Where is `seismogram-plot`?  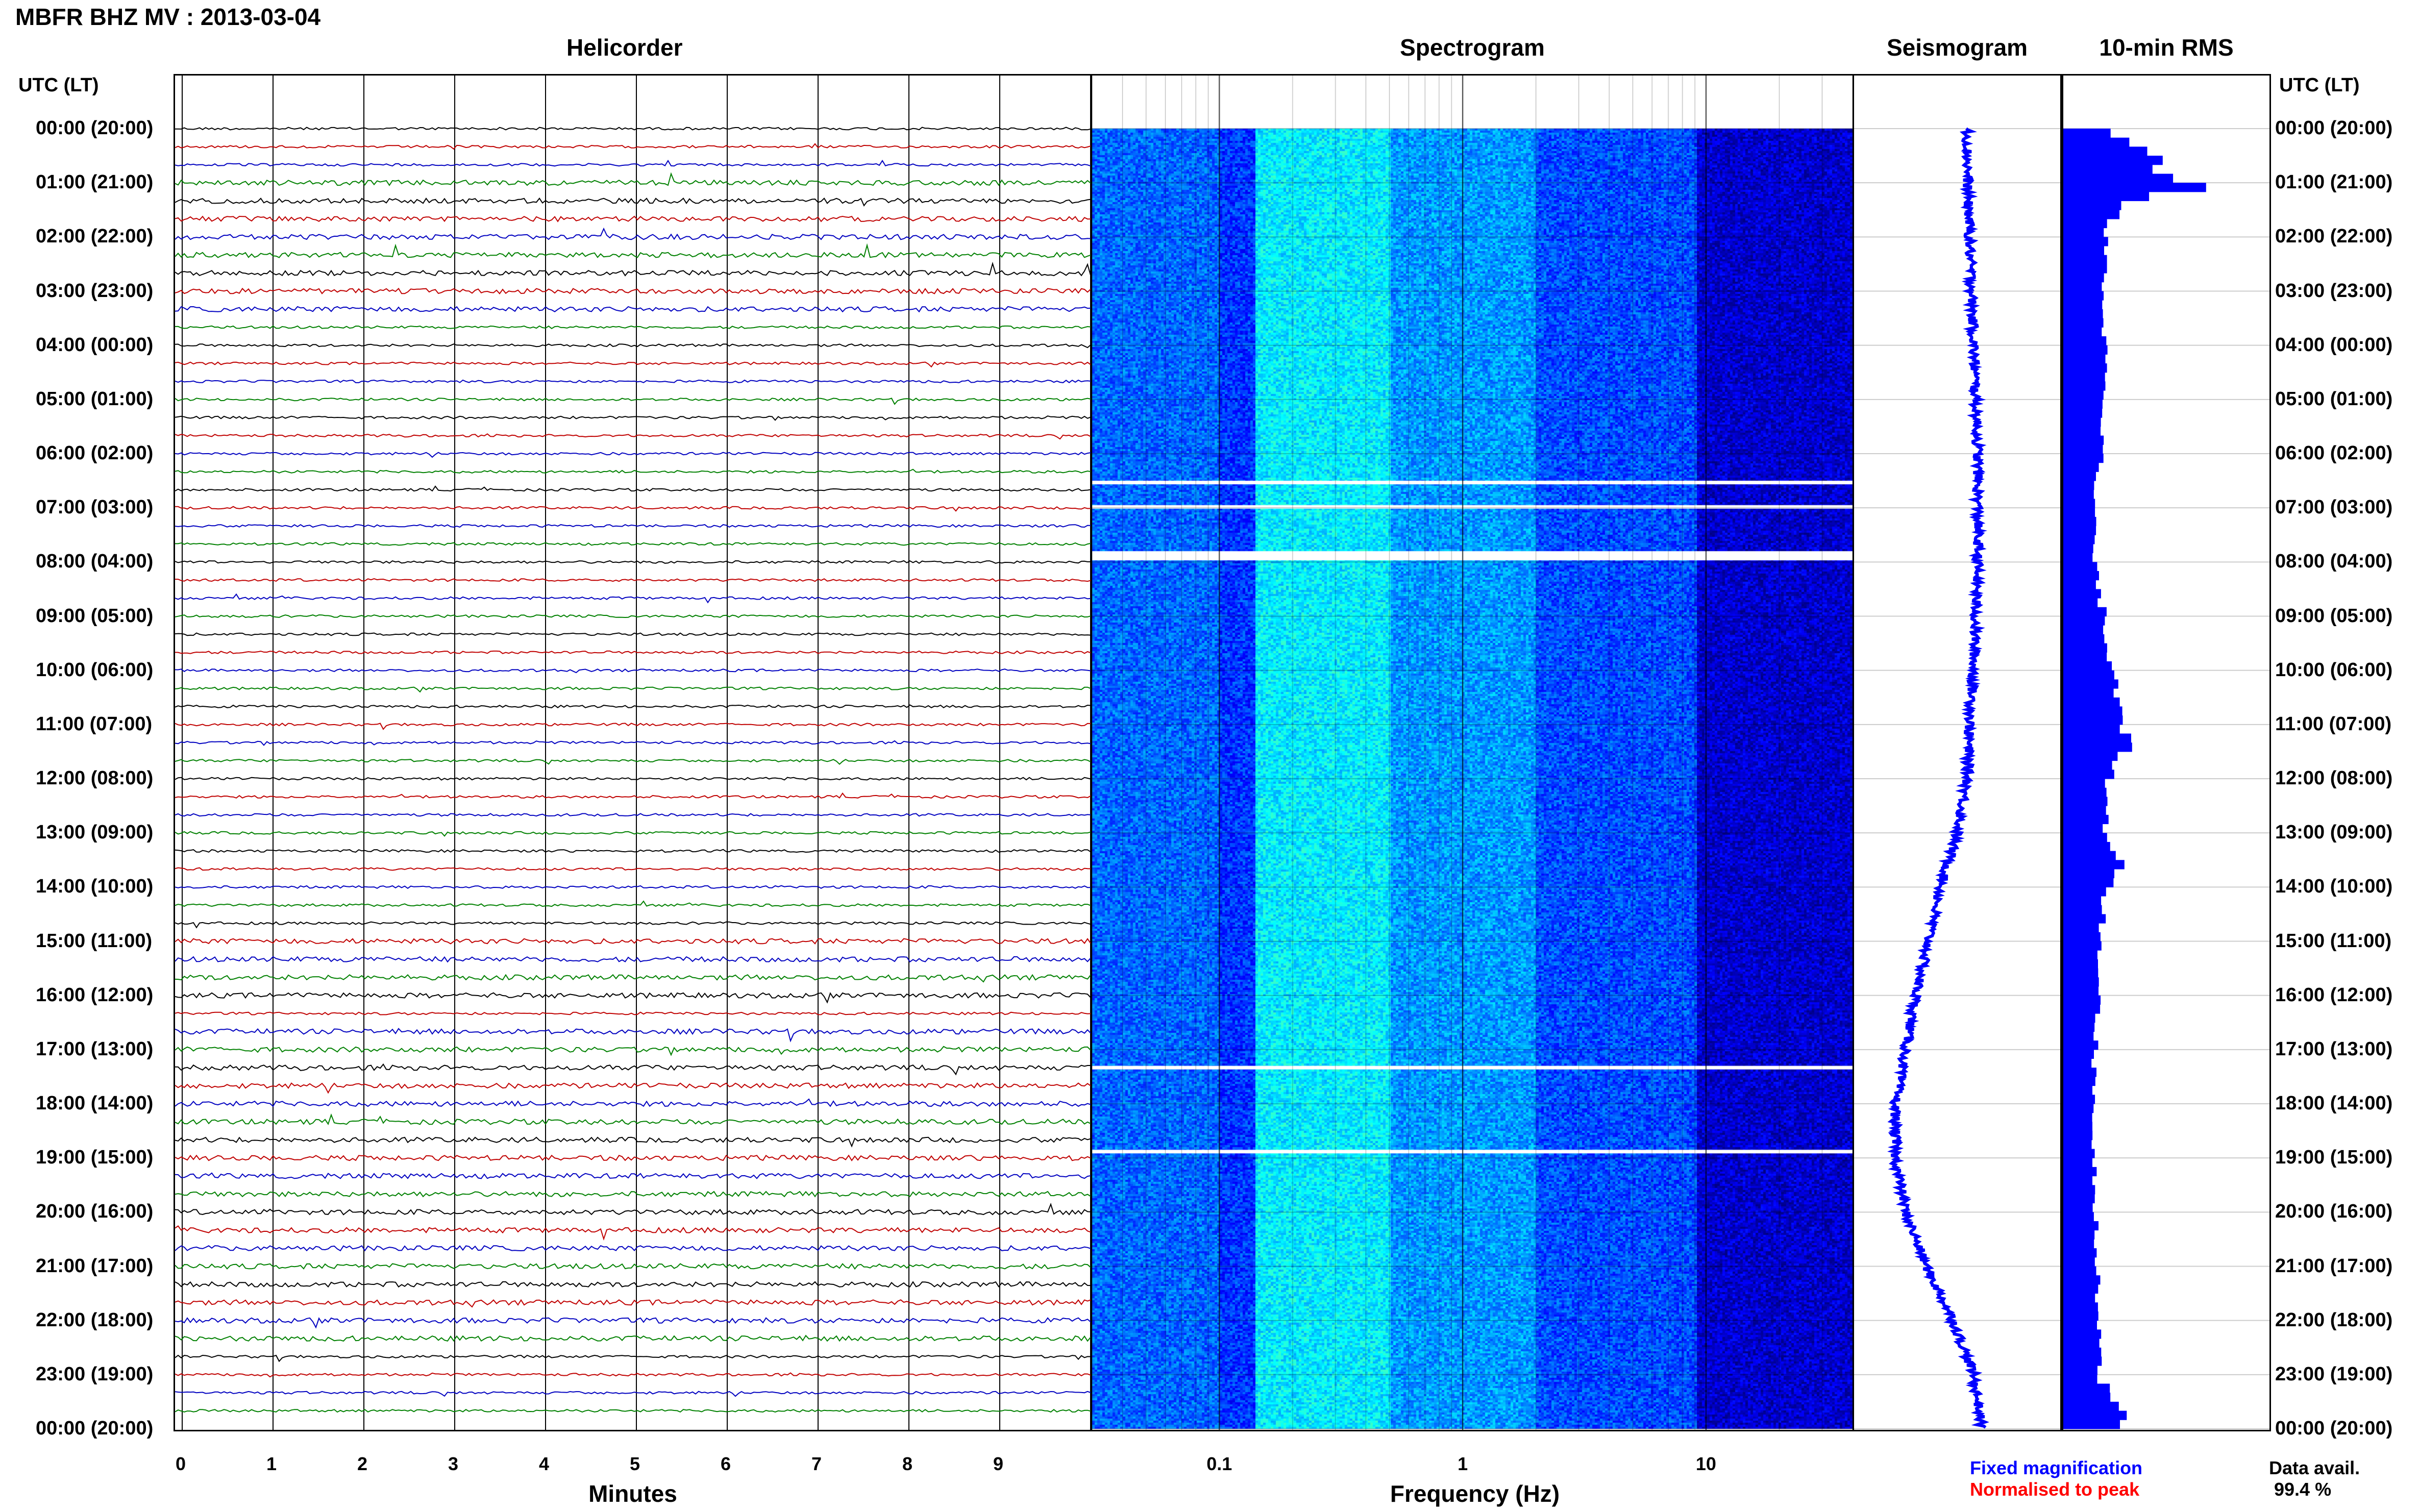 seismogram-plot is located at coordinates (1957, 778).